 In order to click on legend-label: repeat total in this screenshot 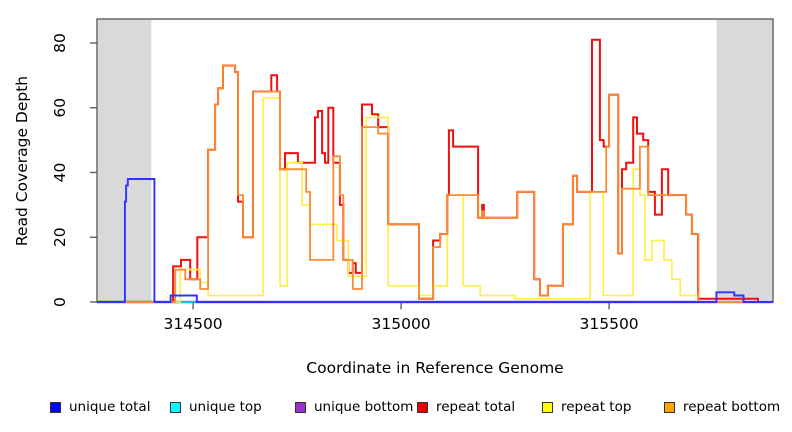, I will do `click(476, 407)`.